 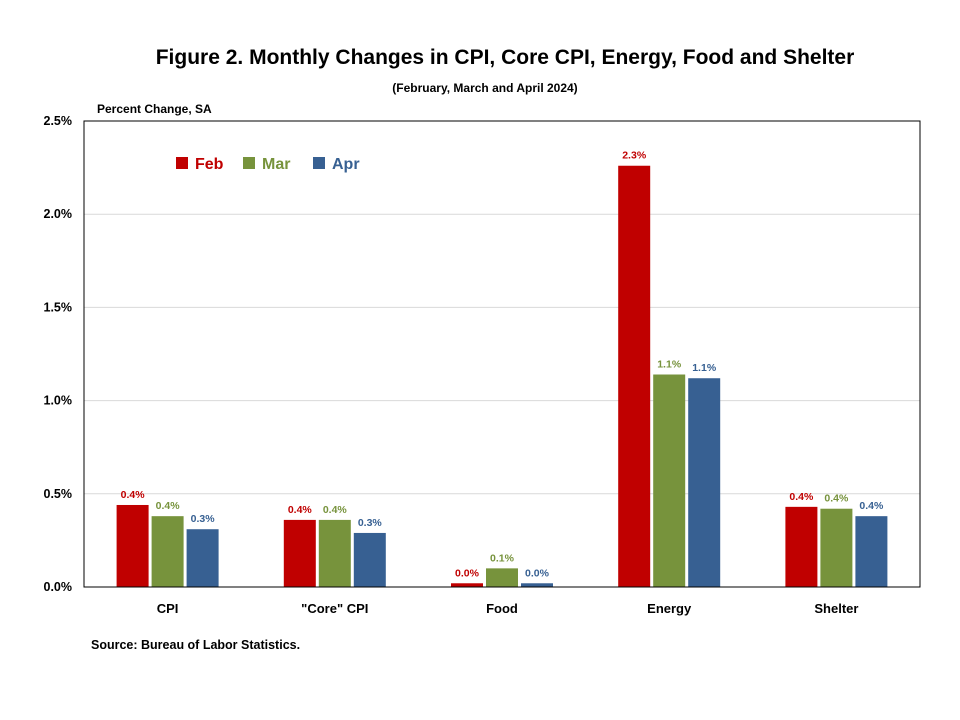 What do you see at coordinates (58, 587) in the screenshot?
I see `y-tick-label: 0.0%` at bounding box center [58, 587].